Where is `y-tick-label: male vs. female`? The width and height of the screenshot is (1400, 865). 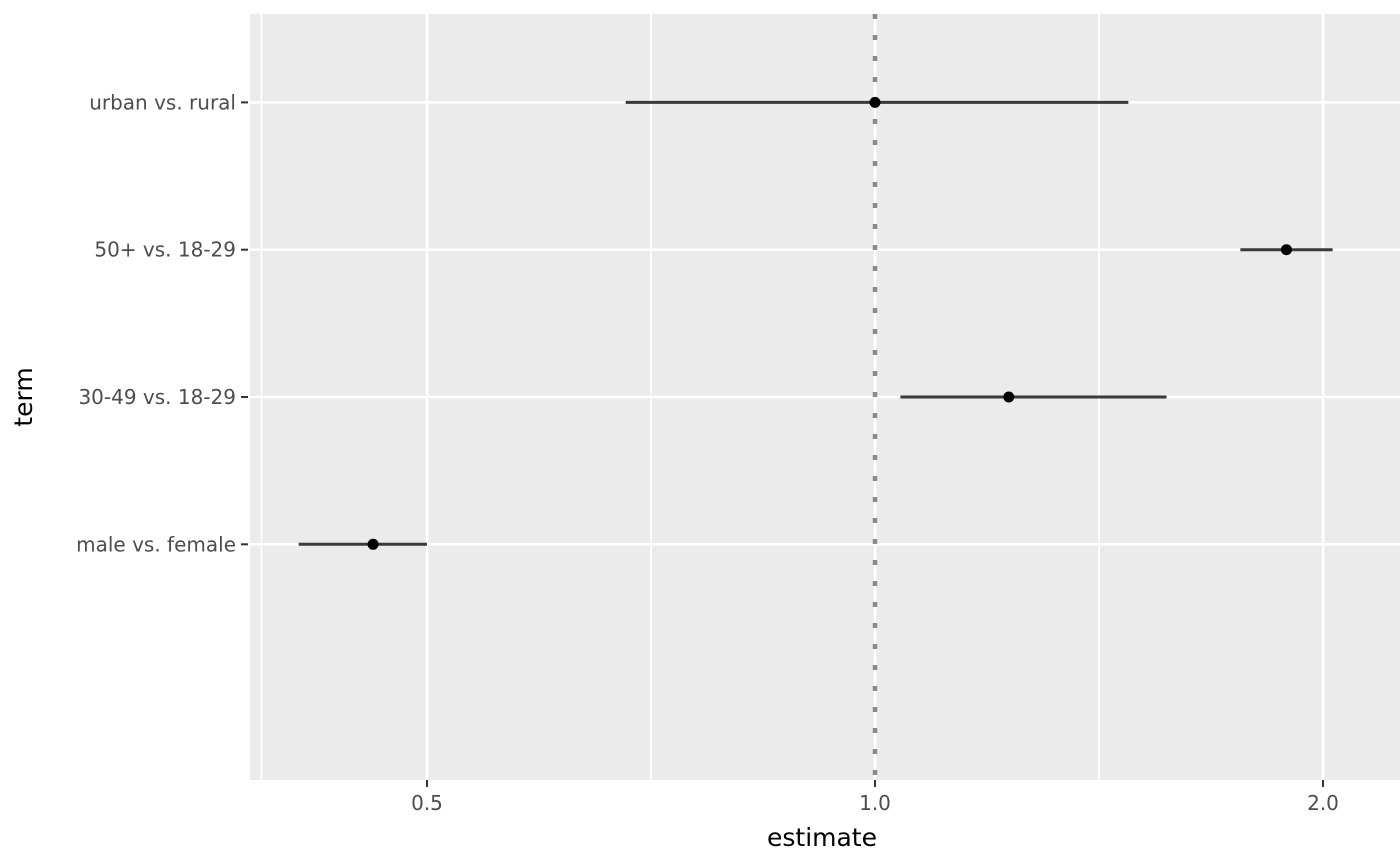
y-tick-label: male vs. female is located at coordinates (156, 544).